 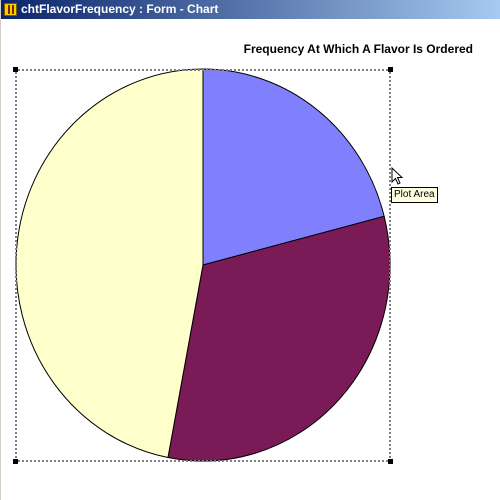 I want to click on resize-handle-bottom-left, so click(x=15, y=461).